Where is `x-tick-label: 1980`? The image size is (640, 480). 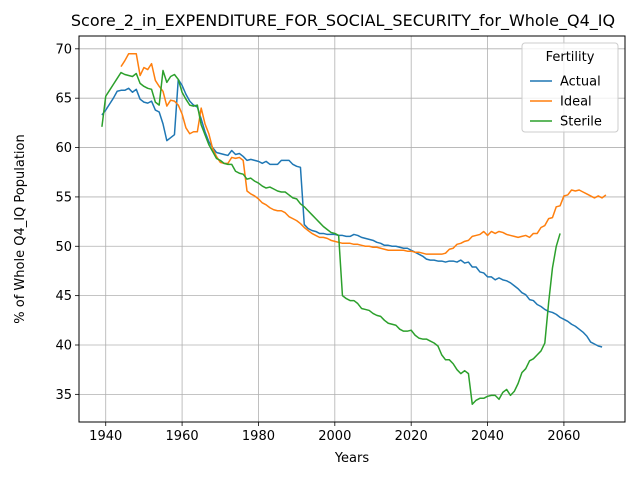 x-tick-label: 1980 is located at coordinates (258, 436).